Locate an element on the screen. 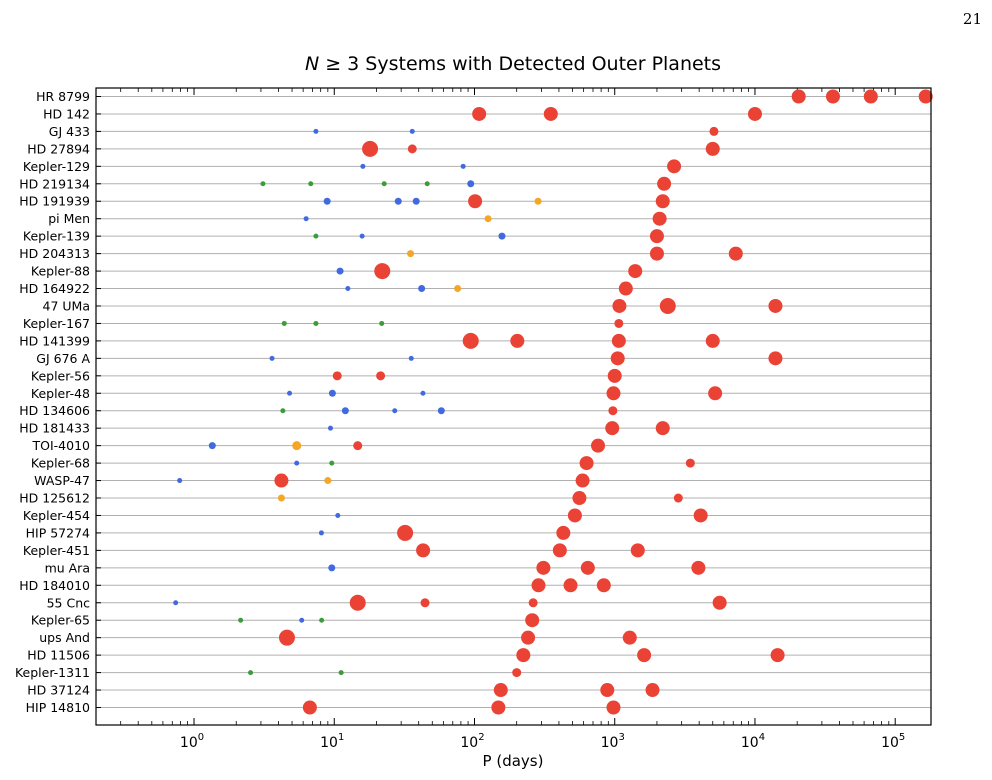  y-tick-label: HD 219134 is located at coordinates (54, 183).